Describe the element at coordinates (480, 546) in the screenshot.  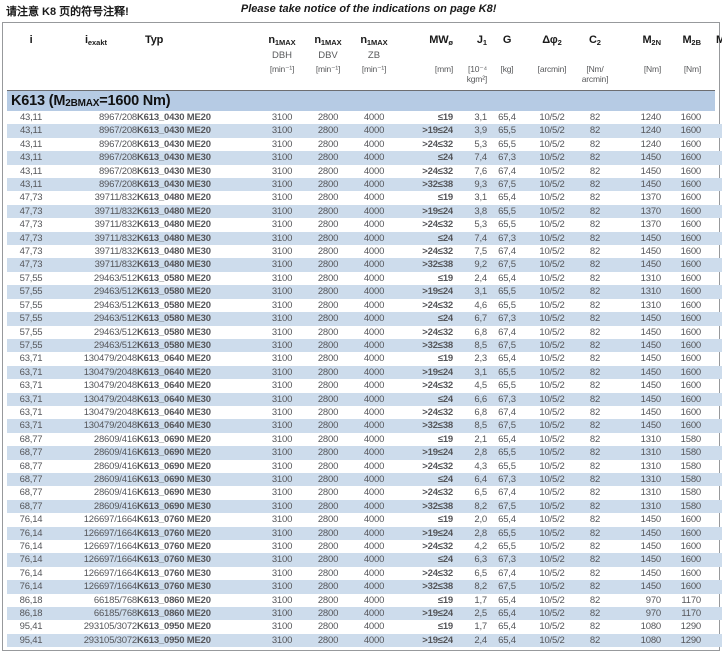
I see `cell-j1: 4,2` at that location.